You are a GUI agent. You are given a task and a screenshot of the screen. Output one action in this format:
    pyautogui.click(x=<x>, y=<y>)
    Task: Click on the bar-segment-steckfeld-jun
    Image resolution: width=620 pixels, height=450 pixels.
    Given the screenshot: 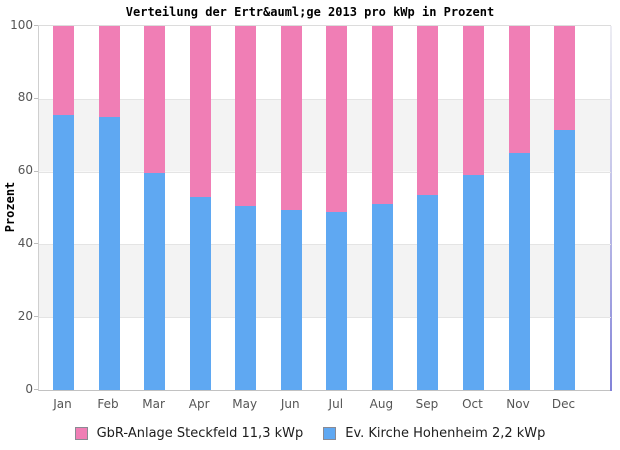 What is the action you would take?
    pyautogui.click(x=291, y=118)
    